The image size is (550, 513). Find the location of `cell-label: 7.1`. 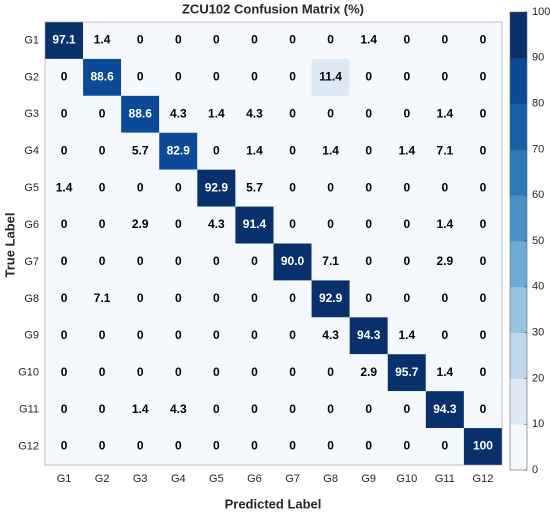

cell-label: 7.1 is located at coordinates (330, 261).